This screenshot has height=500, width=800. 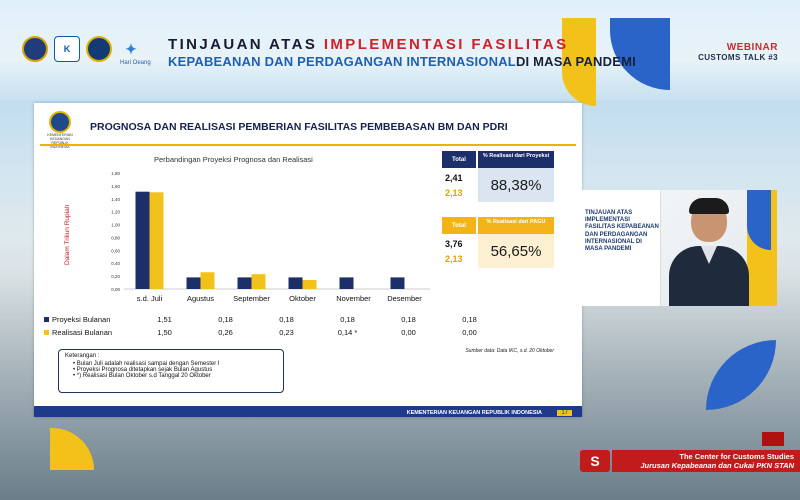 What do you see at coordinates (353, 298) in the screenshot?
I see `x-tick-label: November` at bounding box center [353, 298].